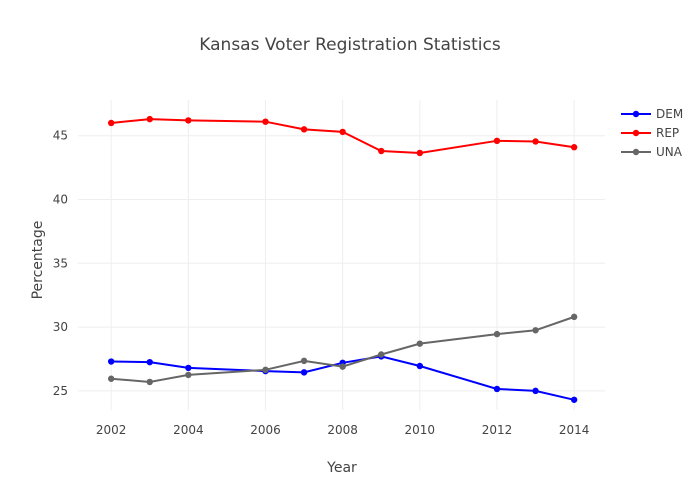 This screenshot has width=700, height=504. What do you see at coordinates (669, 114) in the screenshot?
I see `legend-label-dem: DEM` at bounding box center [669, 114].